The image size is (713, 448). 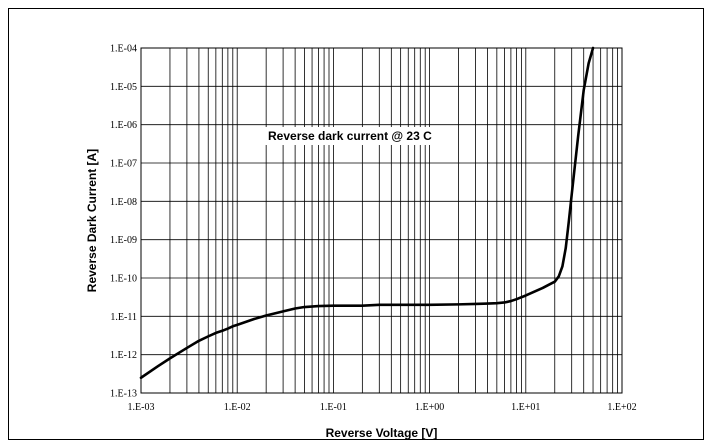 I want to click on y-tick-label: 1.E-13, so click(x=123, y=394).